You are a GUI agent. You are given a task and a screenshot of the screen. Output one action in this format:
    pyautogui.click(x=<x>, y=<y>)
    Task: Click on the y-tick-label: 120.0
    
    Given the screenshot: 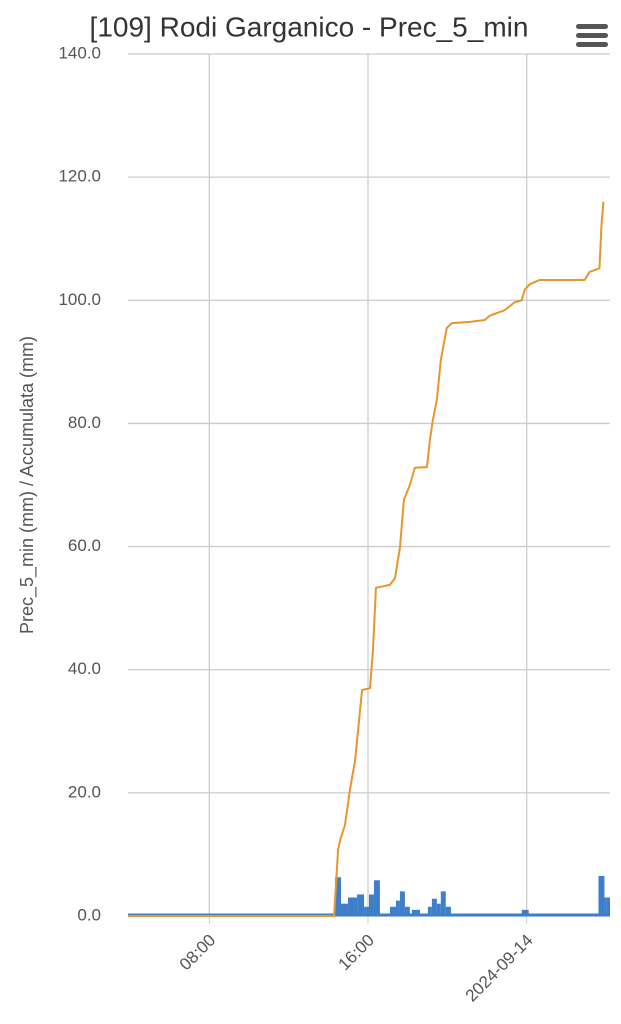 What is the action you would take?
    pyautogui.click(x=79, y=176)
    